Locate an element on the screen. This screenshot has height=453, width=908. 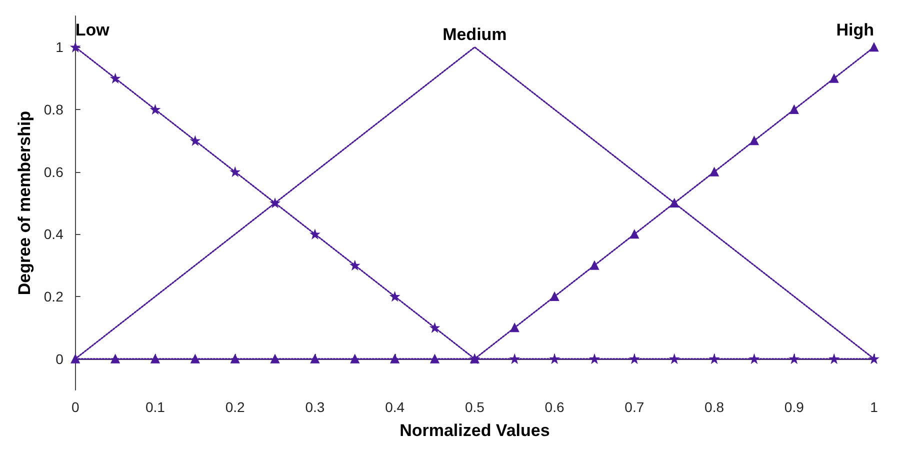
x-tick-label: 0.4 is located at coordinates (395, 407).